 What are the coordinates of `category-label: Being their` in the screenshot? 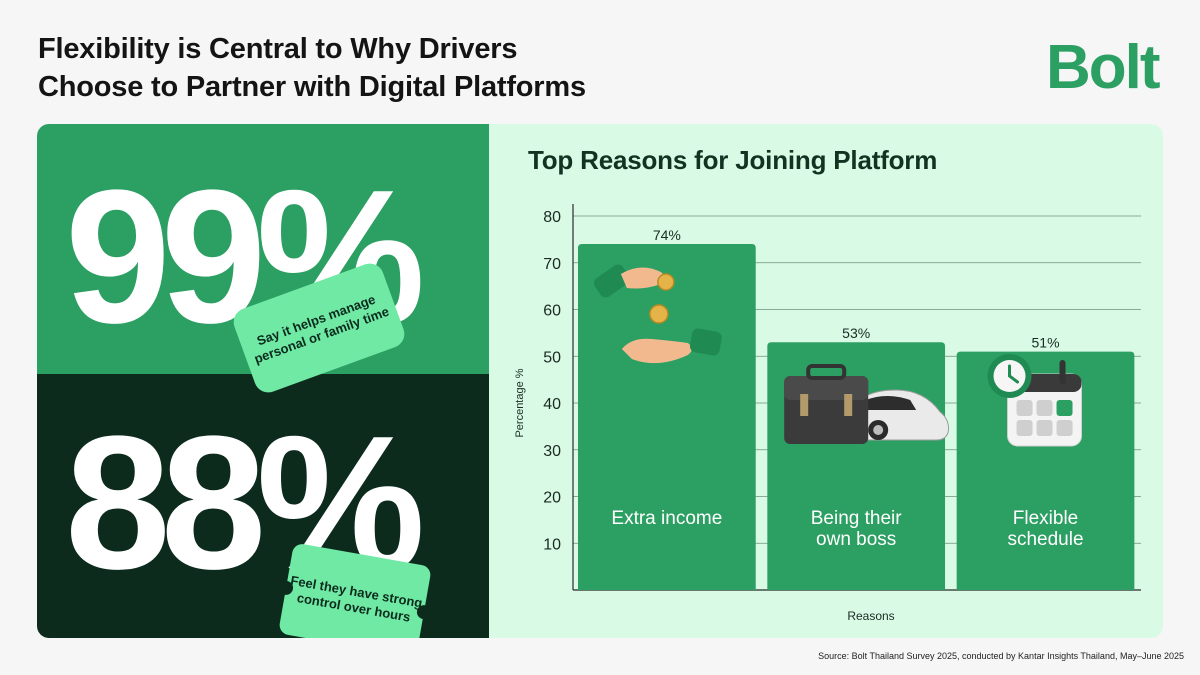 It's located at (857, 518).